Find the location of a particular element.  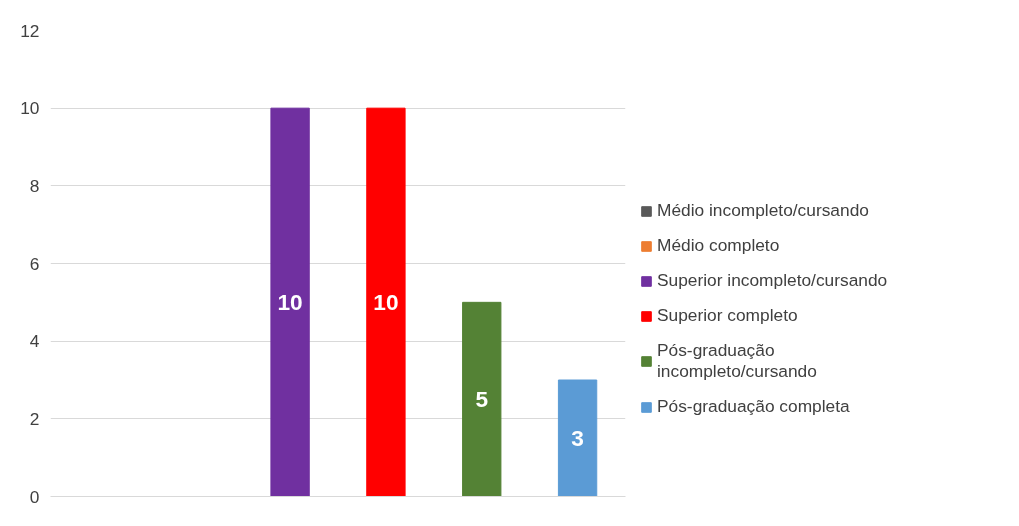

legend-label: Pós-graduação incompleto/cursando is located at coordinates (737, 361).